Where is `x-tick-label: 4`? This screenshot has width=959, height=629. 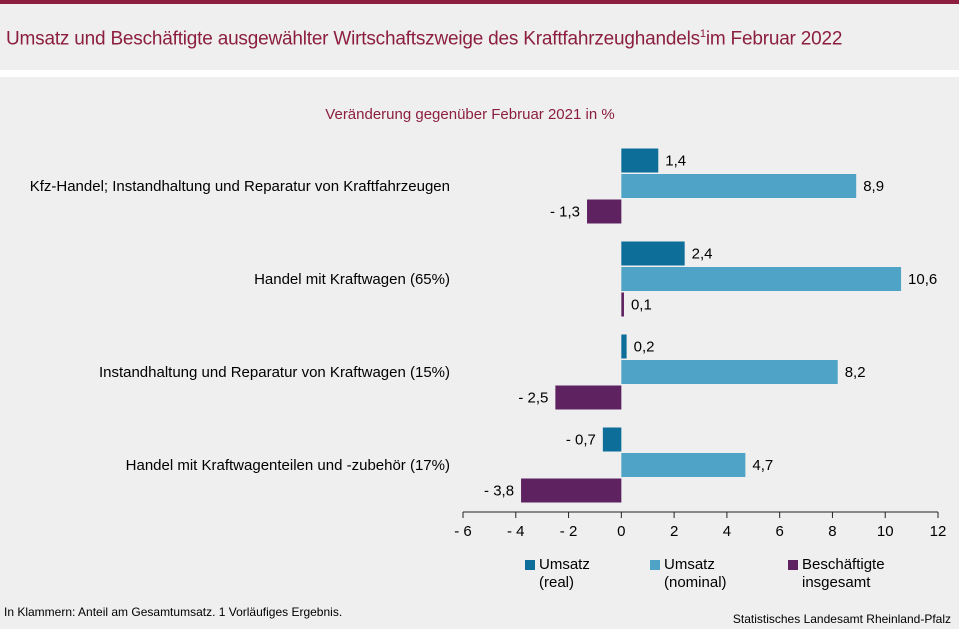
x-tick-label: 4 is located at coordinates (727, 531).